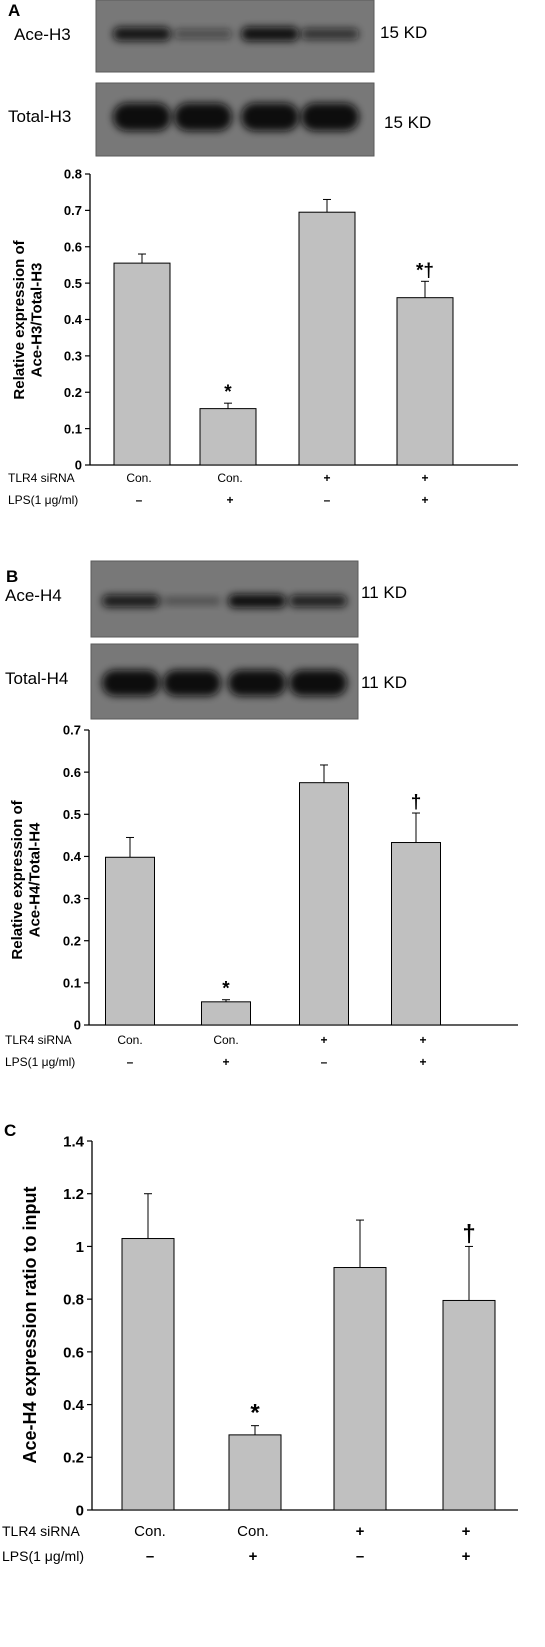  Describe the element at coordinates (80, 1247) in the screenshot. I see `y-tick-label: 1` at that location.